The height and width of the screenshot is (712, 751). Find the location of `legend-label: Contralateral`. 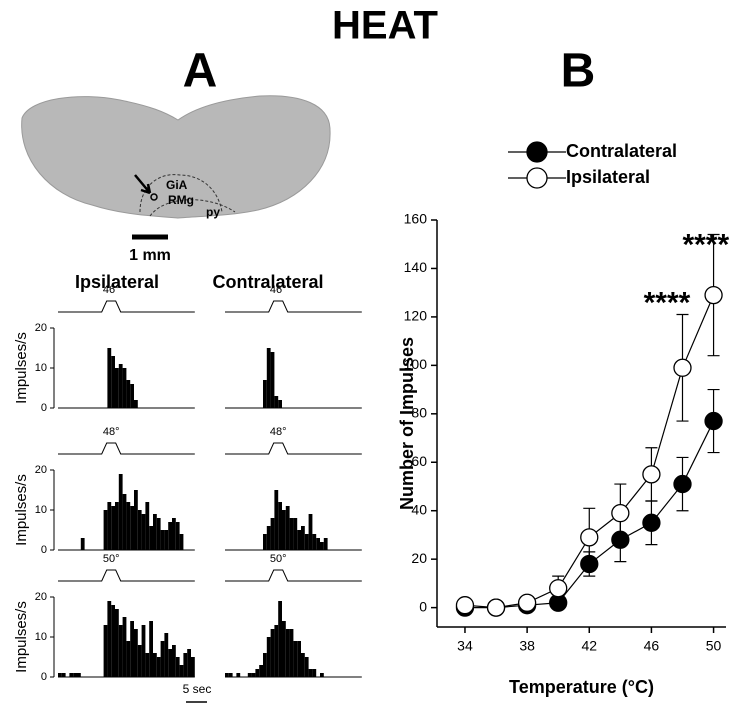

legend-label: Contralateral is located at coordinates (621, 151).